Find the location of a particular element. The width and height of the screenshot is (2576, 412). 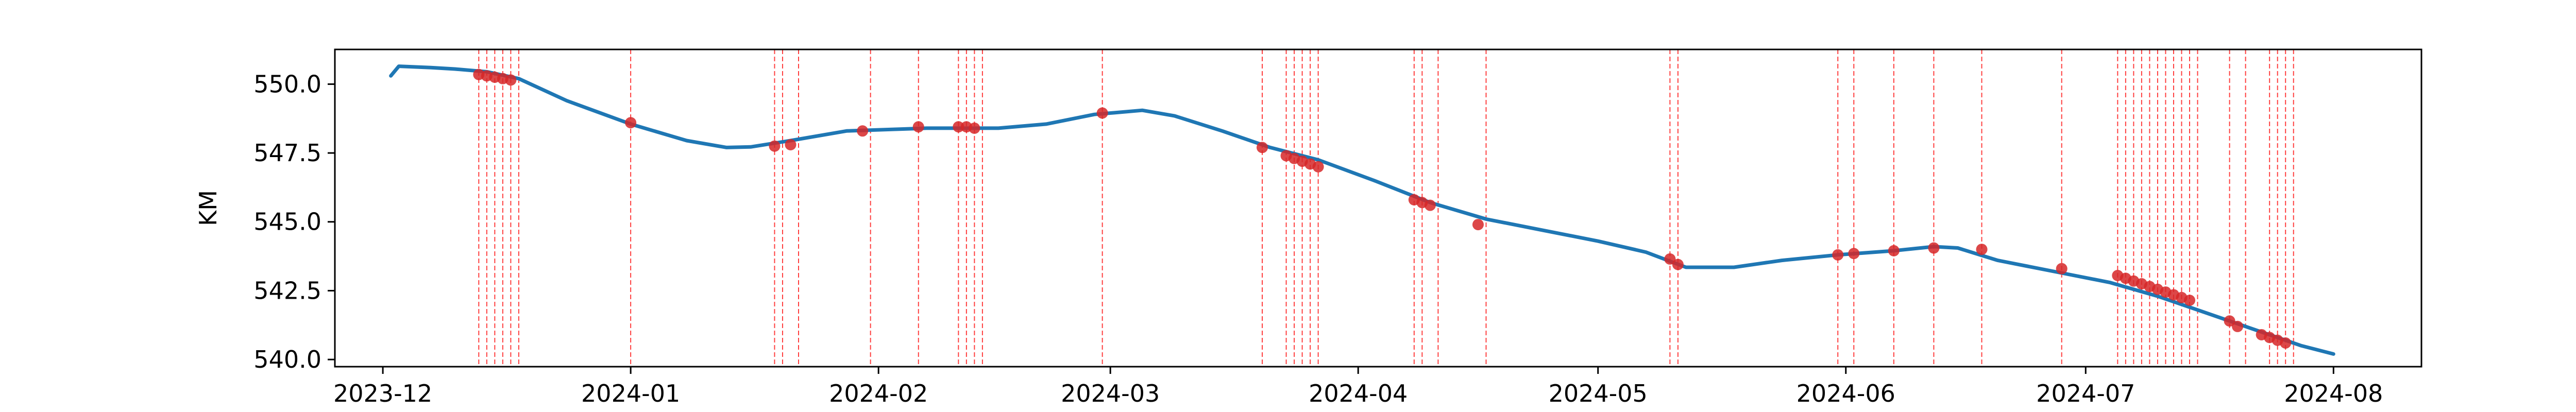

x-tick-label: 2024-07 is located at coordinates (2085, 393).